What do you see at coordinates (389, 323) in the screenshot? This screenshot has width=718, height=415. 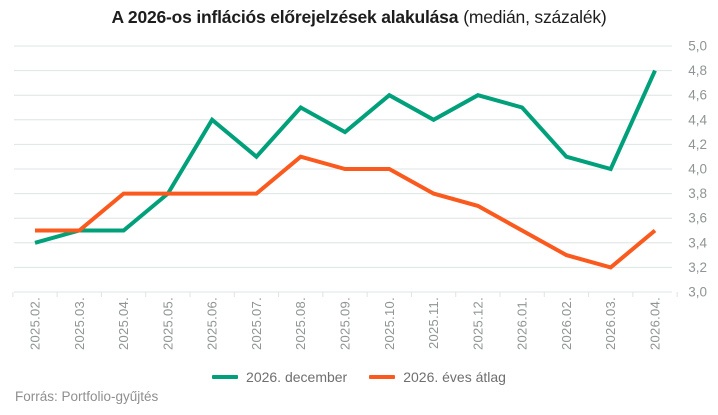 I see `x-axis-label: 2025.10.` at bounding box center [389, 323].